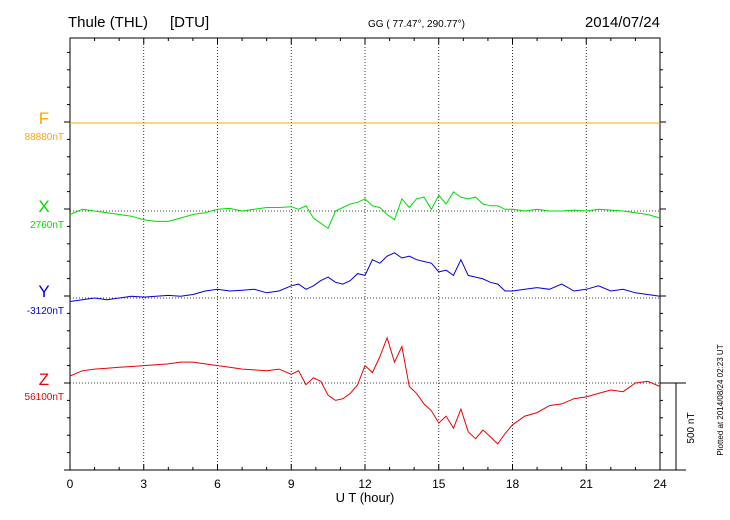 The width and height of the screenshot is (730, 520). Describe the element at coordinates (691, 427) in the screenshot. I see `scale-bar-label: 500 nT` at that location.